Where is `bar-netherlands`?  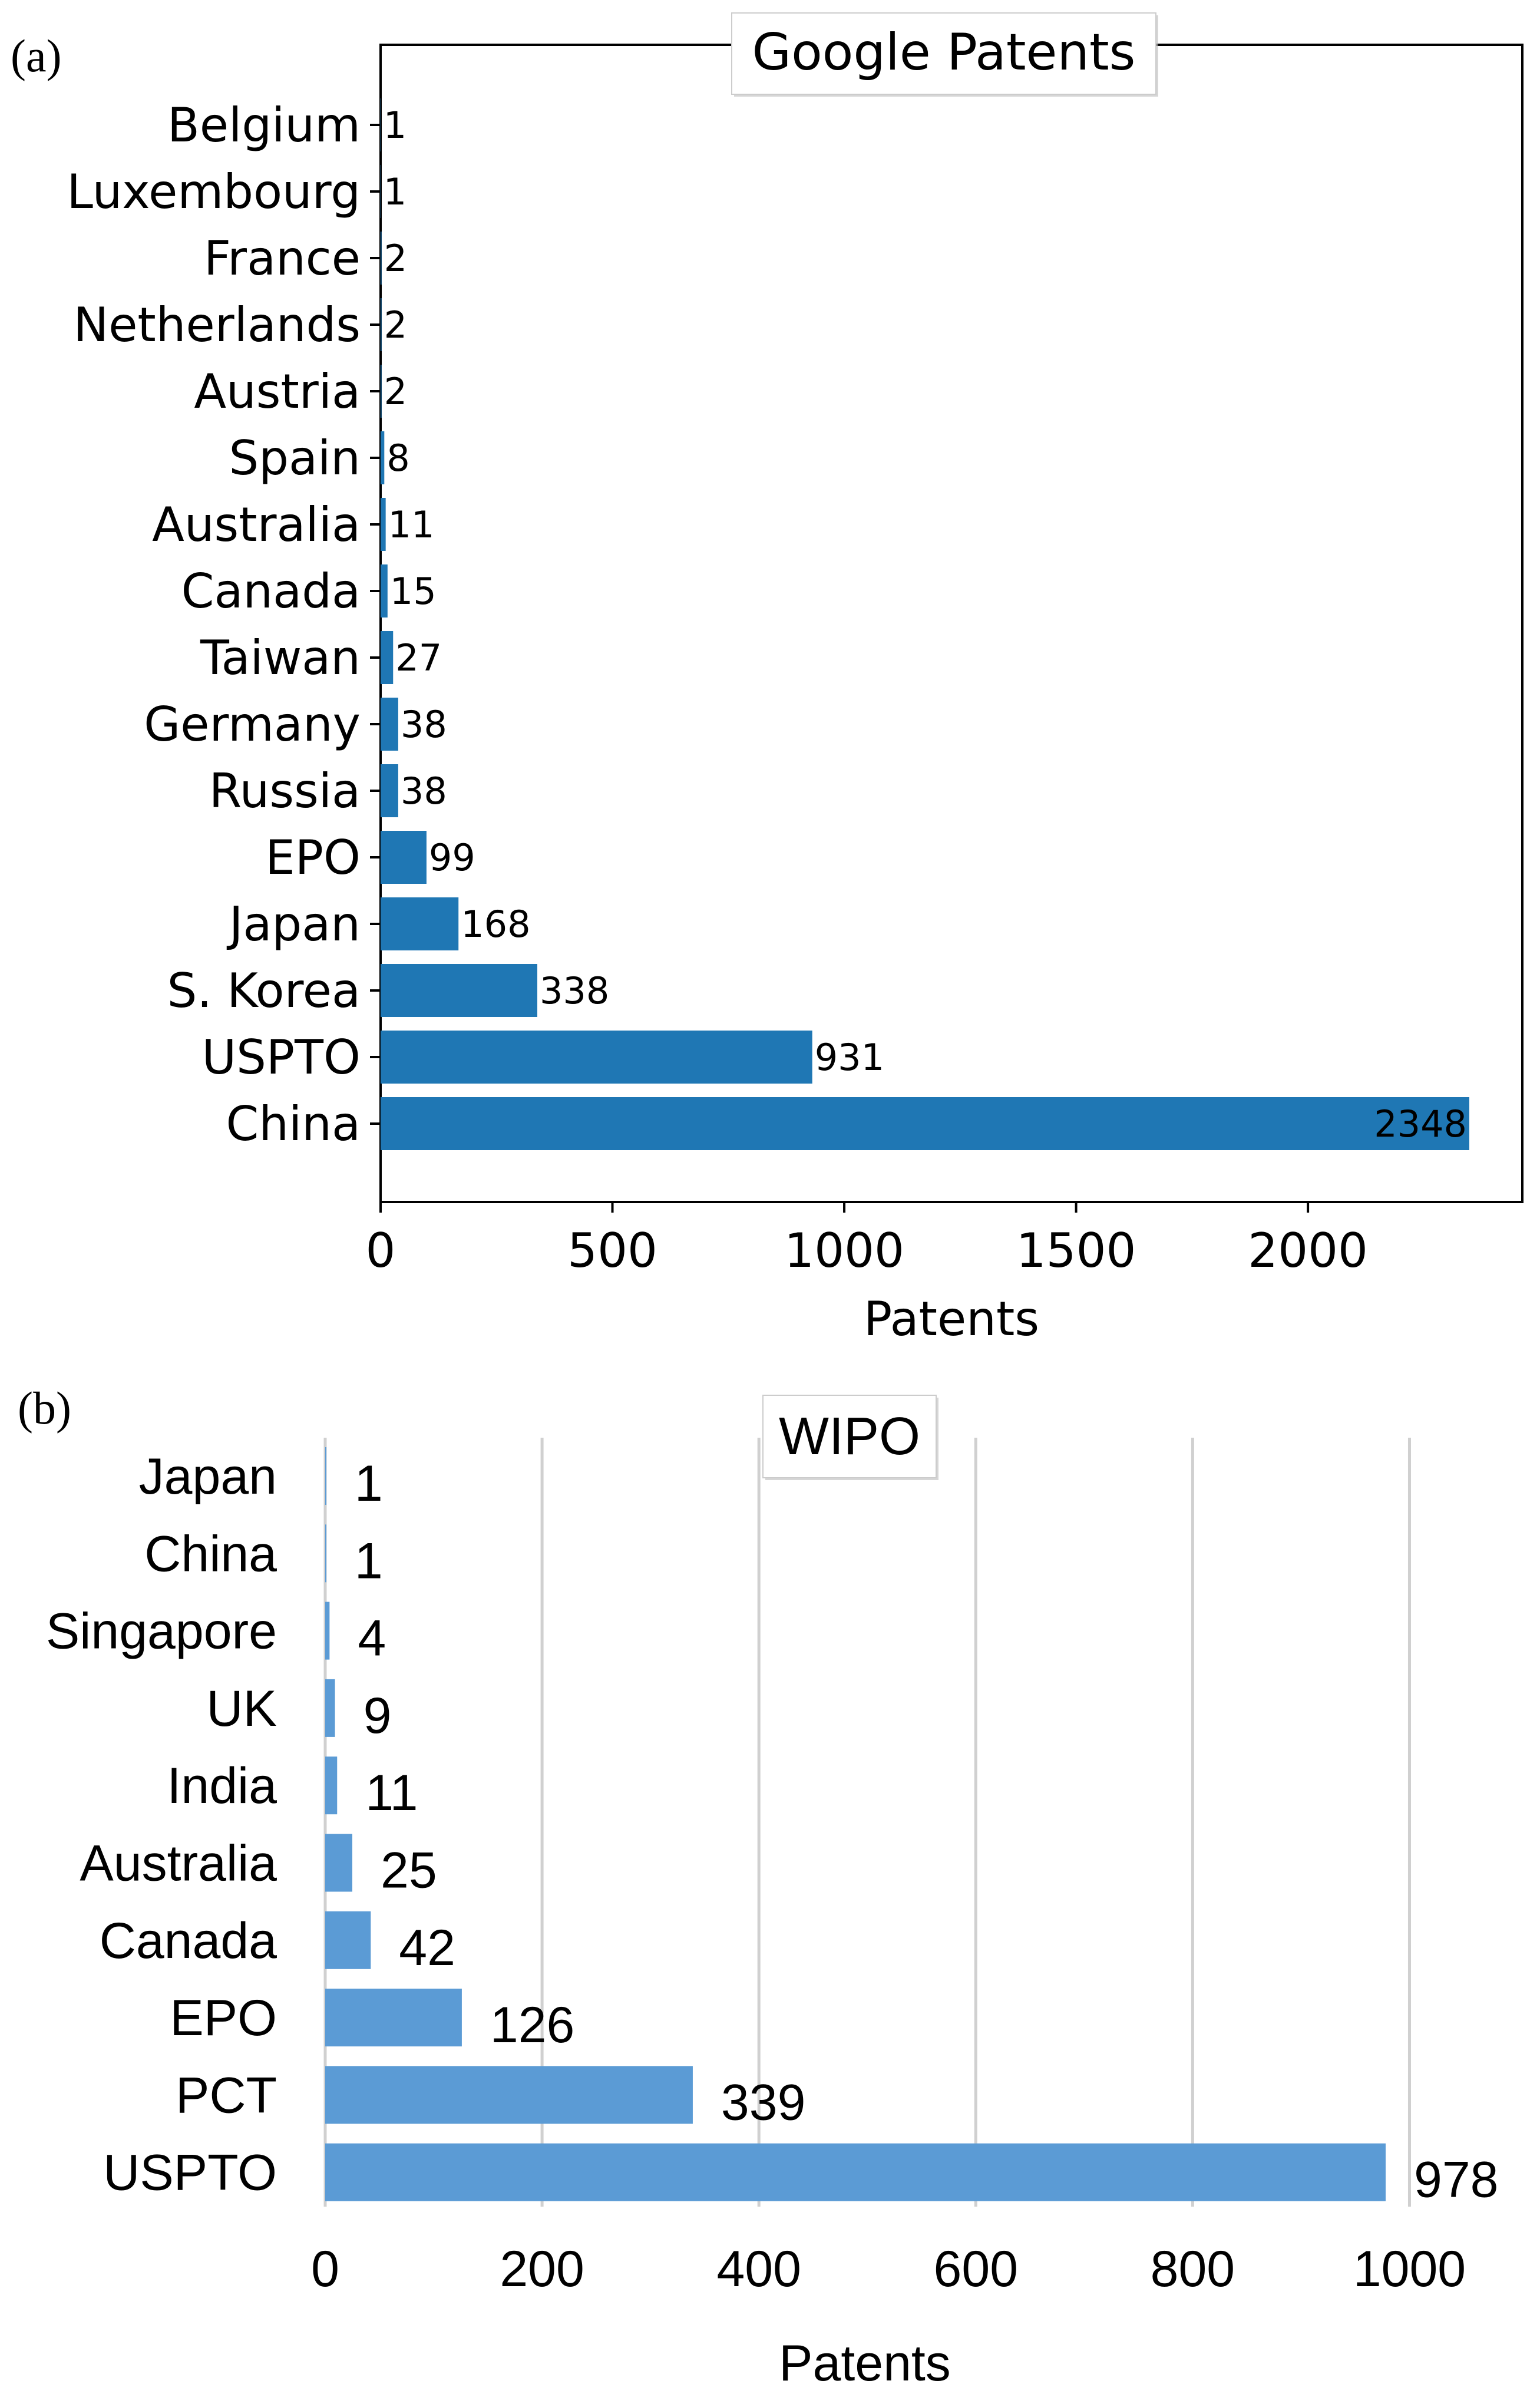
bar-netherlands is located at coordinates (382, 324).